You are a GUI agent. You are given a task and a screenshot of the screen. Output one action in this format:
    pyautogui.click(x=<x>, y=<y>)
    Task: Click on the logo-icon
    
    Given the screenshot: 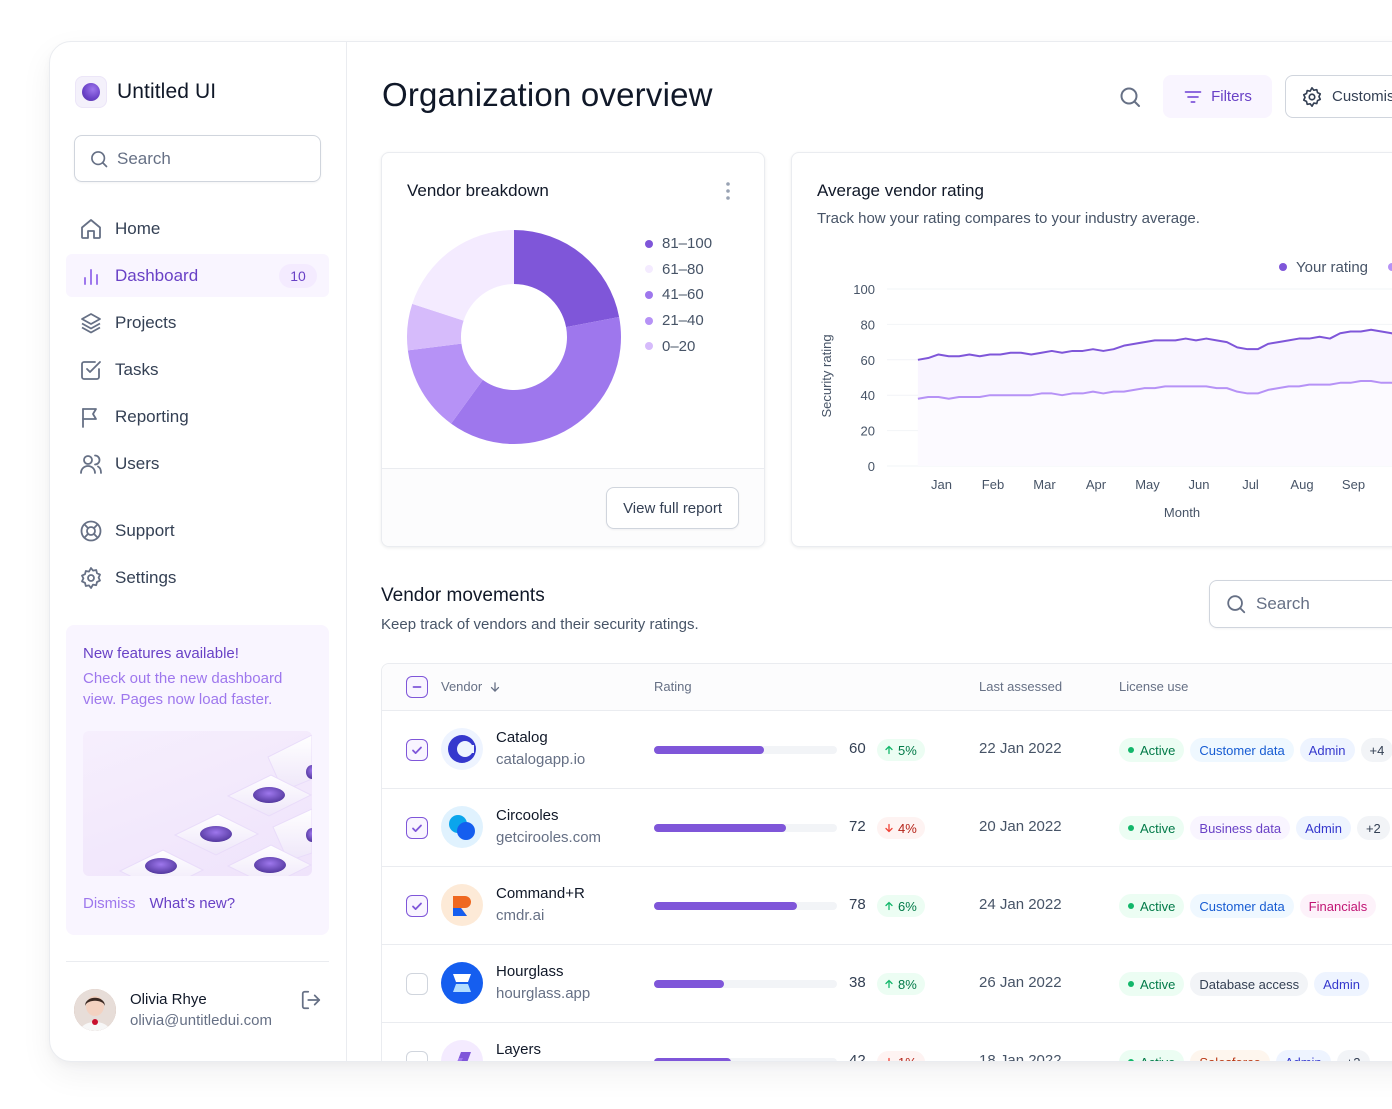 What is the action you would take?
    pyautogui.click(x=91, y=92)
    